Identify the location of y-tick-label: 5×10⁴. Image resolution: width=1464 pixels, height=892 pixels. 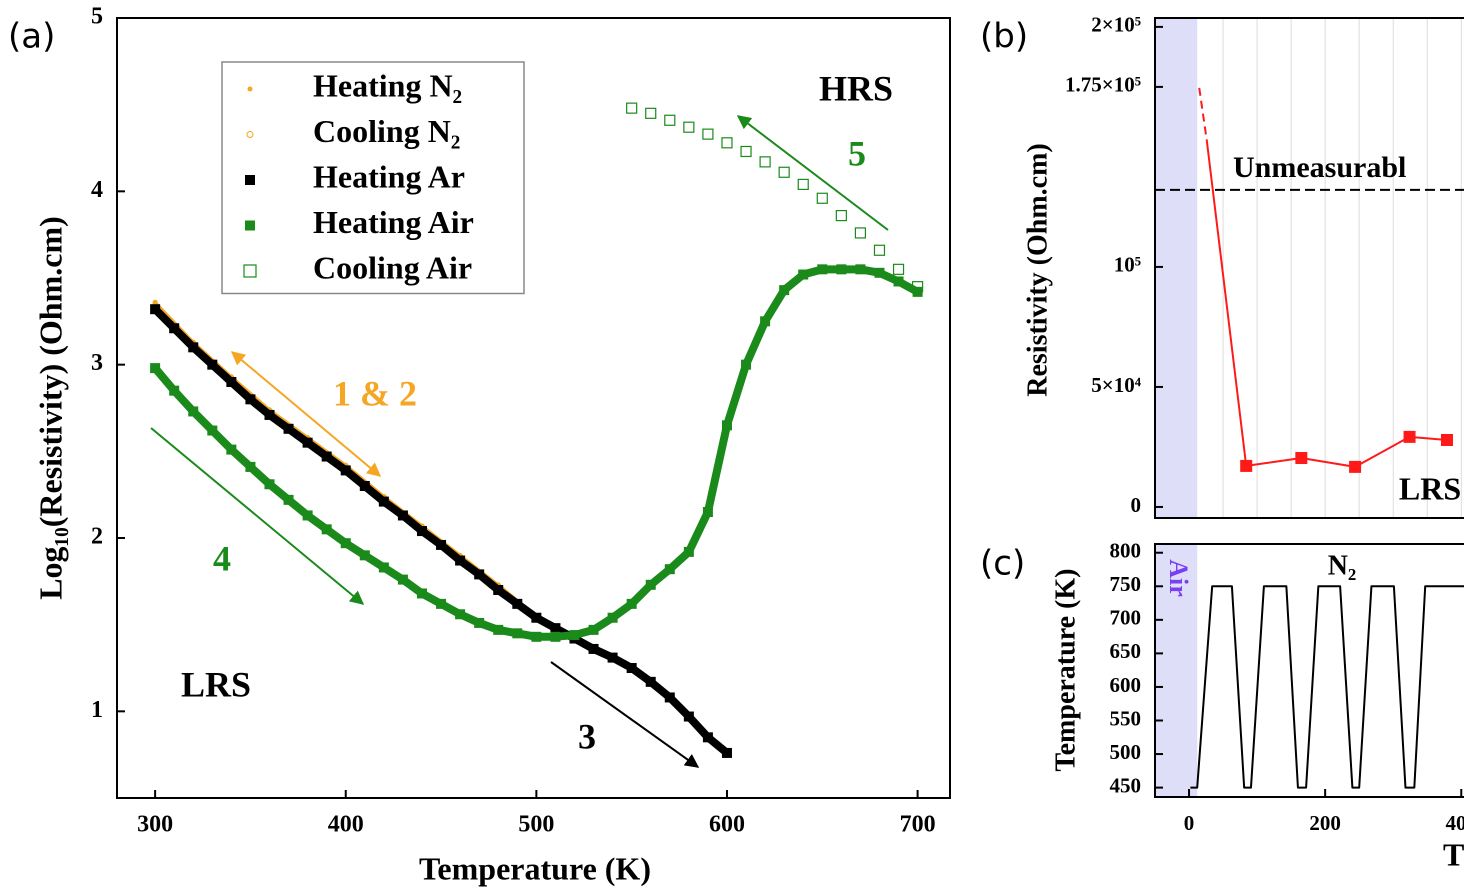
(1116, 385).